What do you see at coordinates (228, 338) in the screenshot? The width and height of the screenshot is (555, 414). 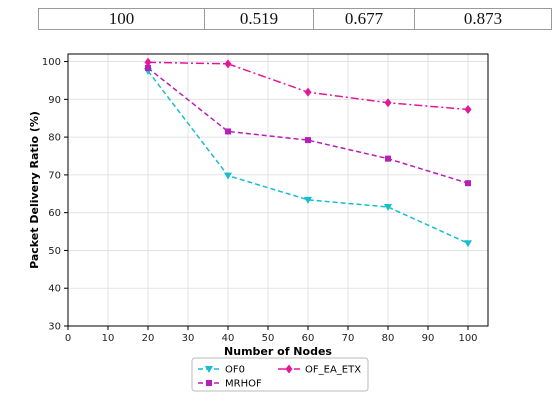 I see `x-tick-label: 40` at bounding box center [228, 338].